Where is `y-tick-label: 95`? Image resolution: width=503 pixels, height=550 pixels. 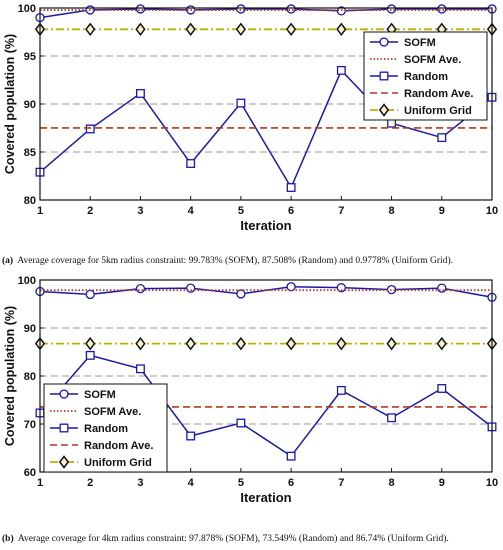 y-tick-label: 95 is located at coordinates (30, 57).